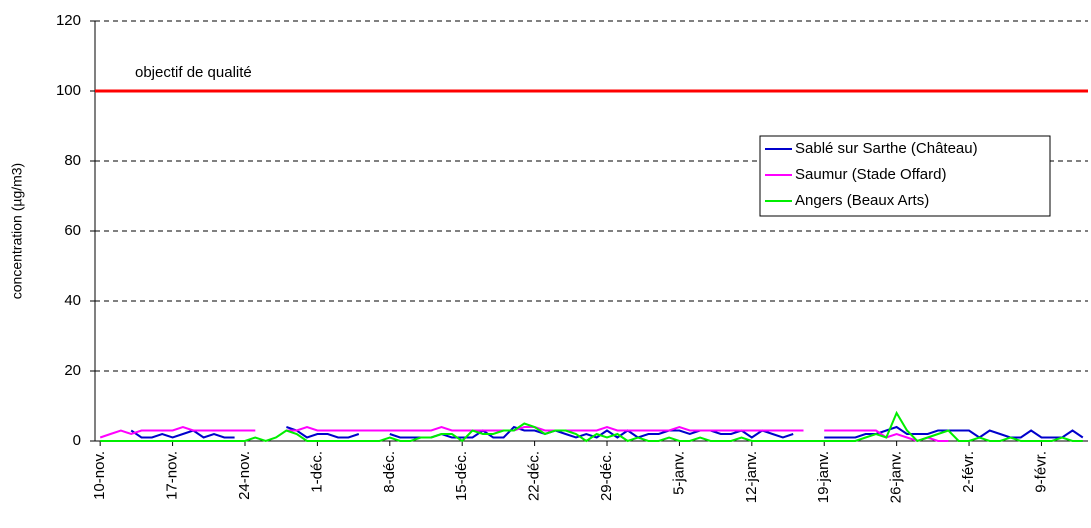 The image size is (1091, 528). What do you see at coordinates (678, 473) in the screenshot?
I see `x-tick-label: 5-janv.` at bounding box center [678, 473].